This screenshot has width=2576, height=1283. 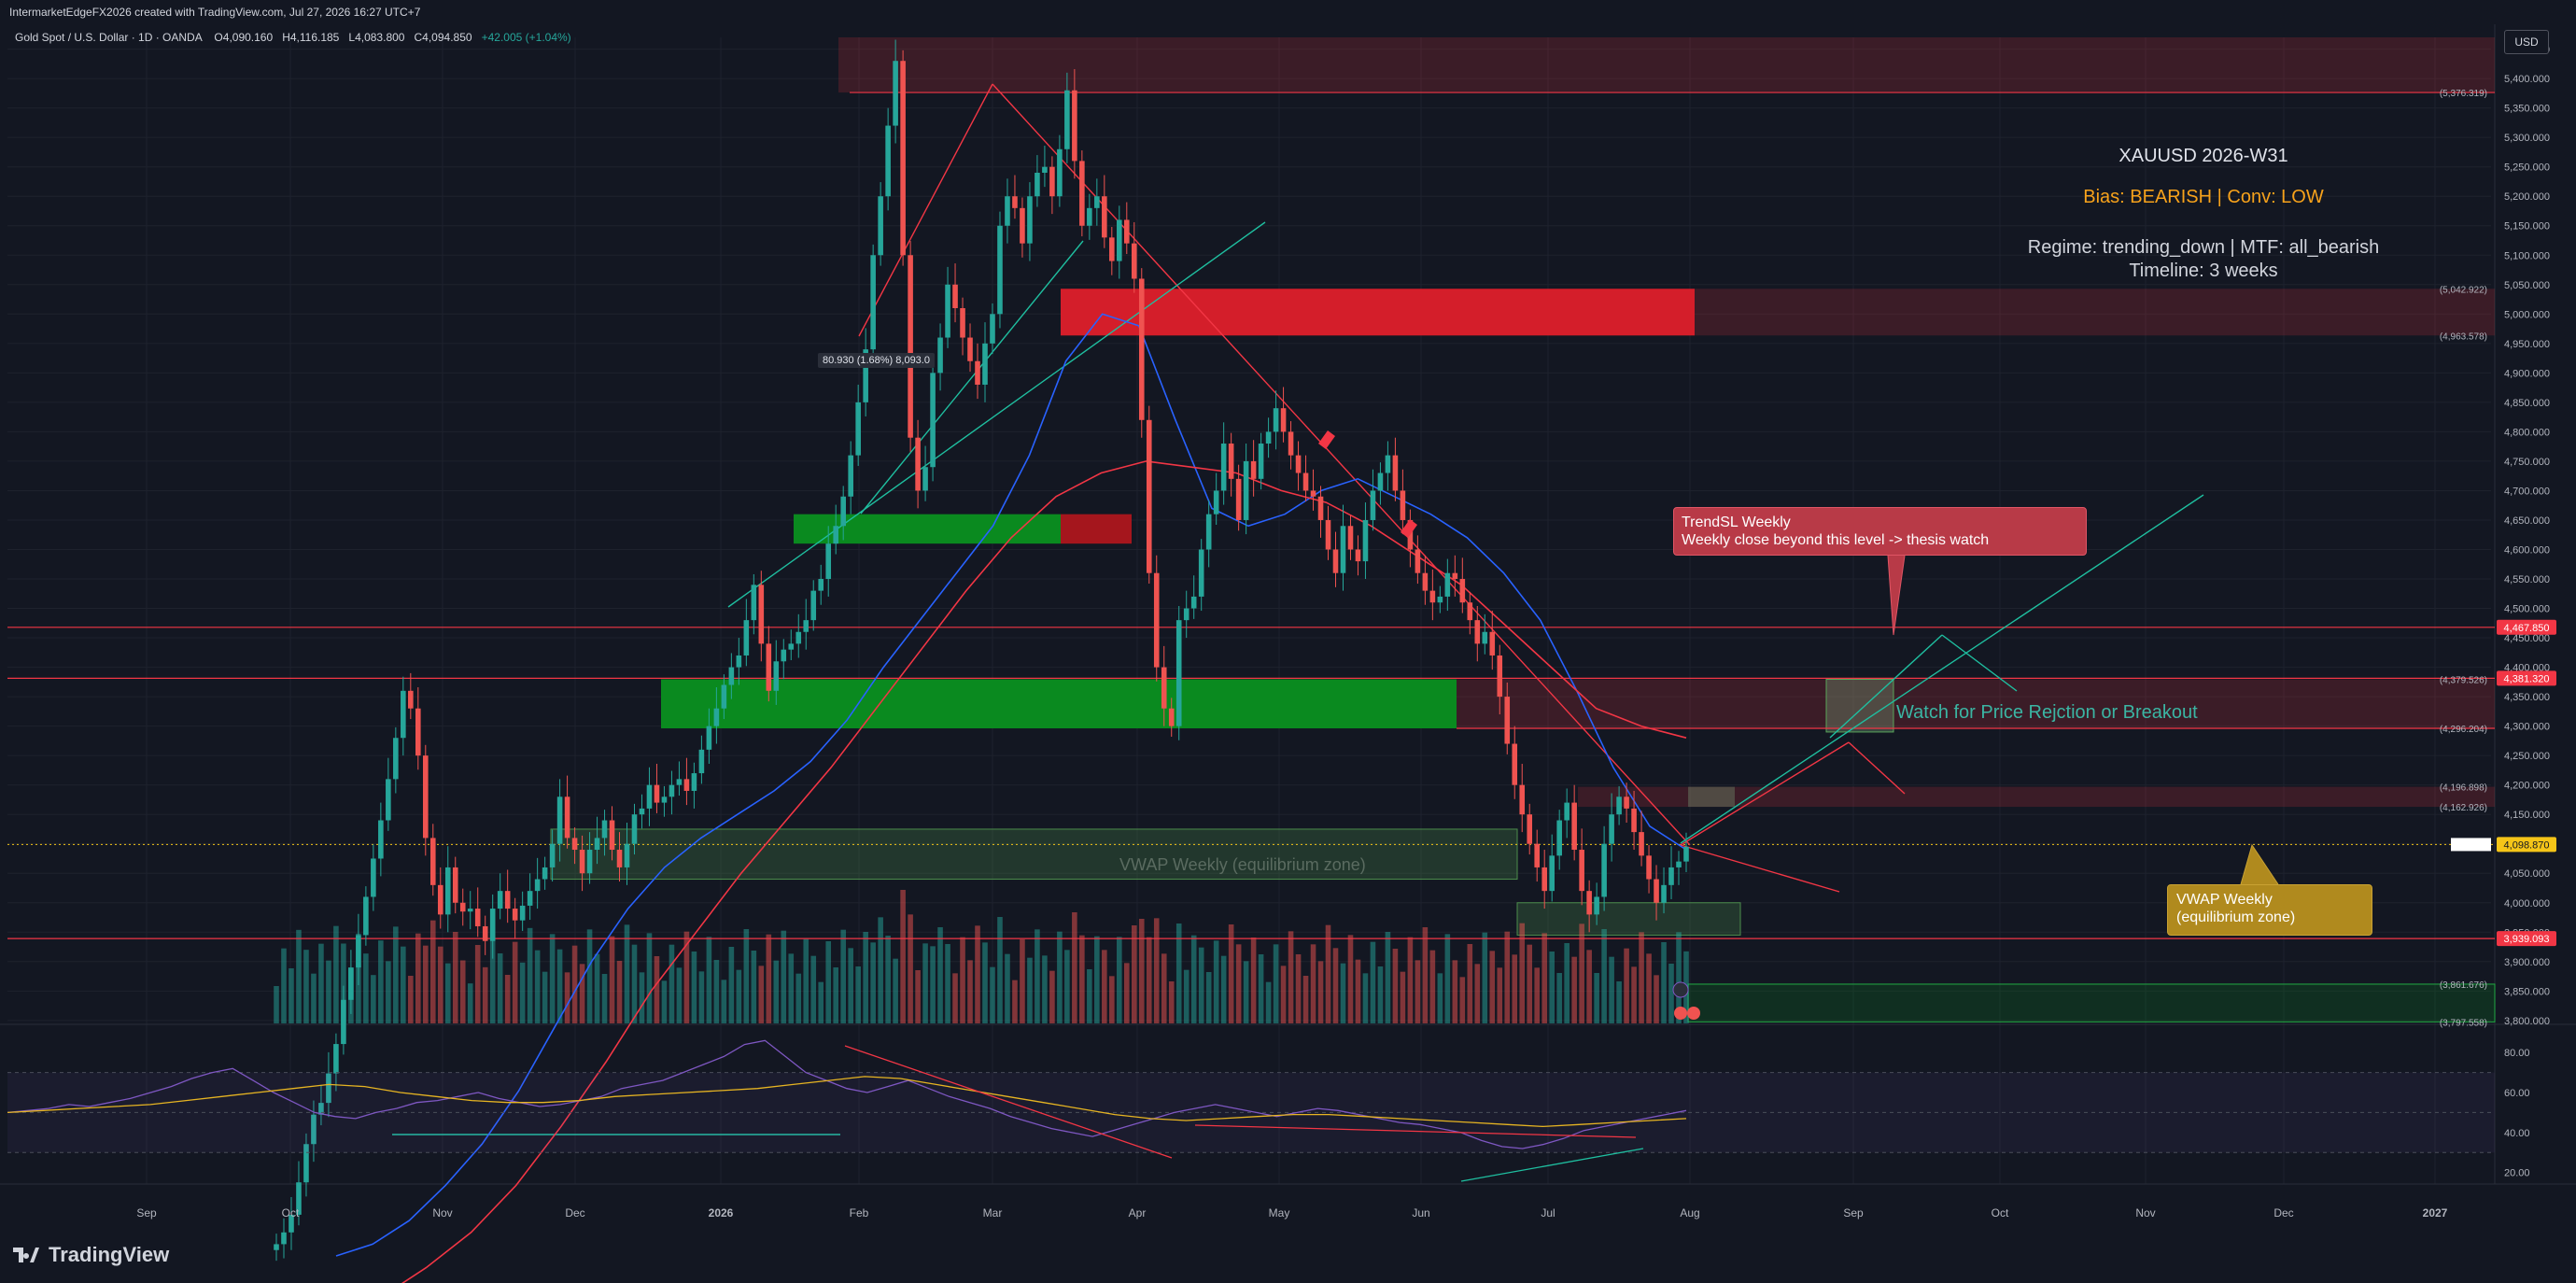 I want to click on rsi-pane, so click(x=1251, y=1111).